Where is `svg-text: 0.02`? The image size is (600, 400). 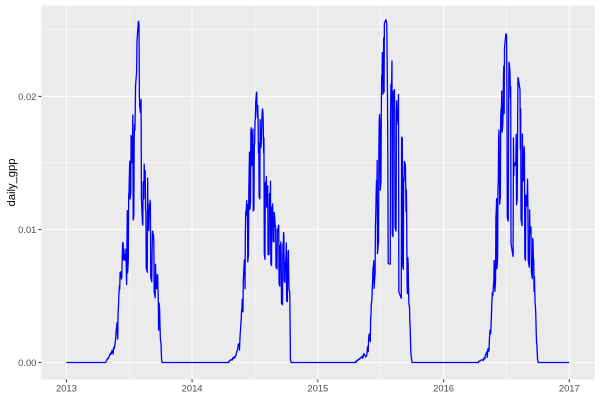
svg-text: 0.02 is located at coordinates (27, 96).